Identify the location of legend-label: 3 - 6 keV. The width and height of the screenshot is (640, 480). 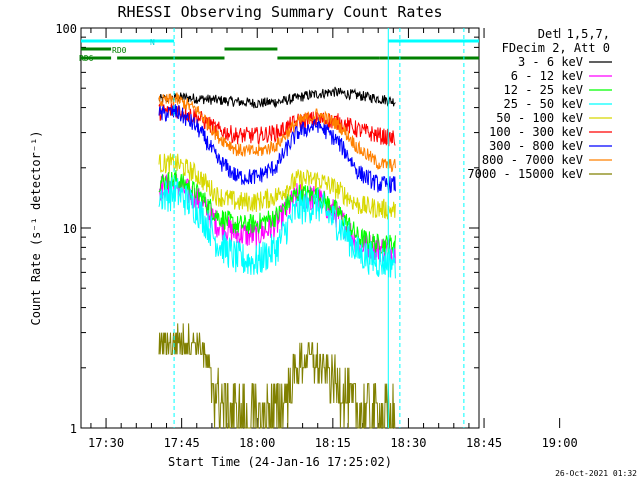
(550, 62).